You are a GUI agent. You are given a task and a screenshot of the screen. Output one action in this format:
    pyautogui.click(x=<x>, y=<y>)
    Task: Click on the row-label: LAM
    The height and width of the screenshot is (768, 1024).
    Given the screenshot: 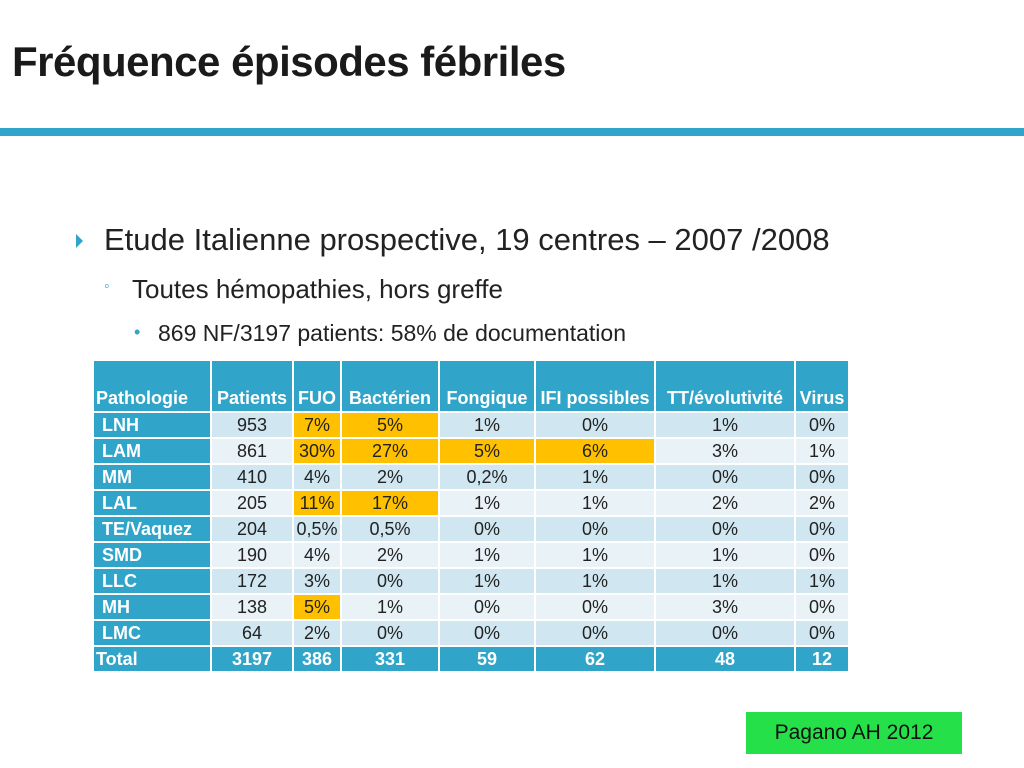 What is the action you would take?
    pyautogui.click(x=152, y=451)
    